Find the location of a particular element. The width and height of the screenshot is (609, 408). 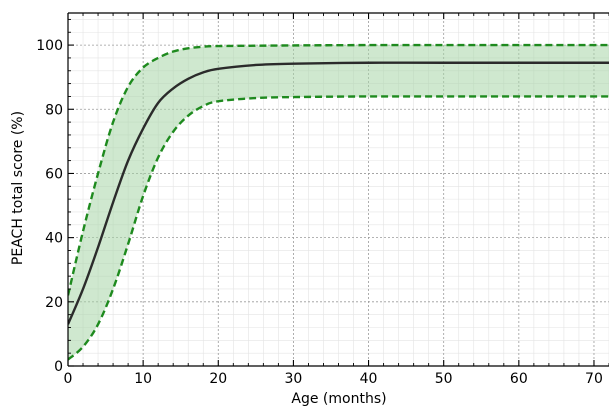

y-tick-label: 0 is located at coordinates (58, 367).